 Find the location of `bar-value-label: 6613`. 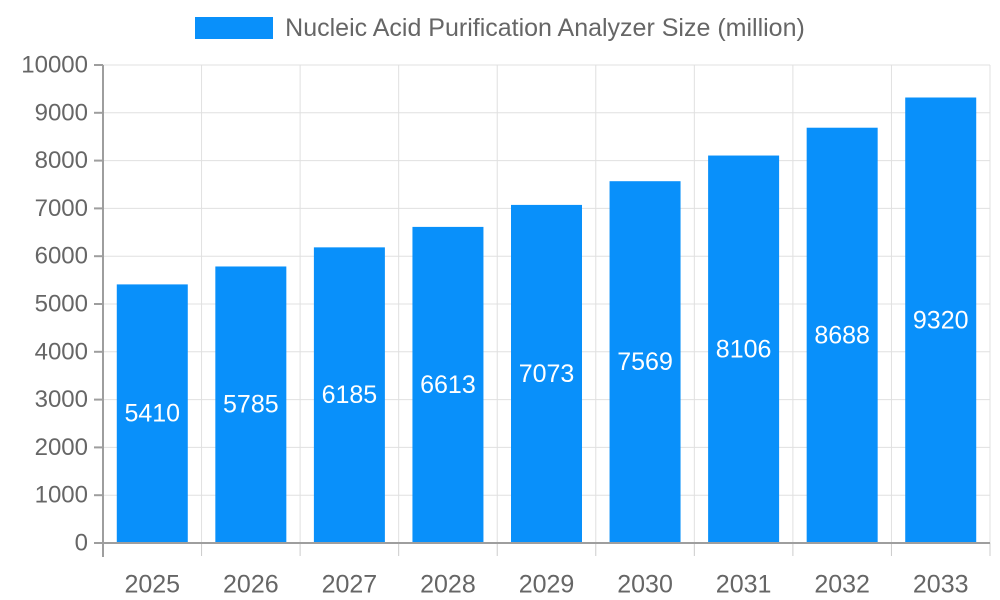

bar-value-label: 6613 is located at coordinates (448, 385).